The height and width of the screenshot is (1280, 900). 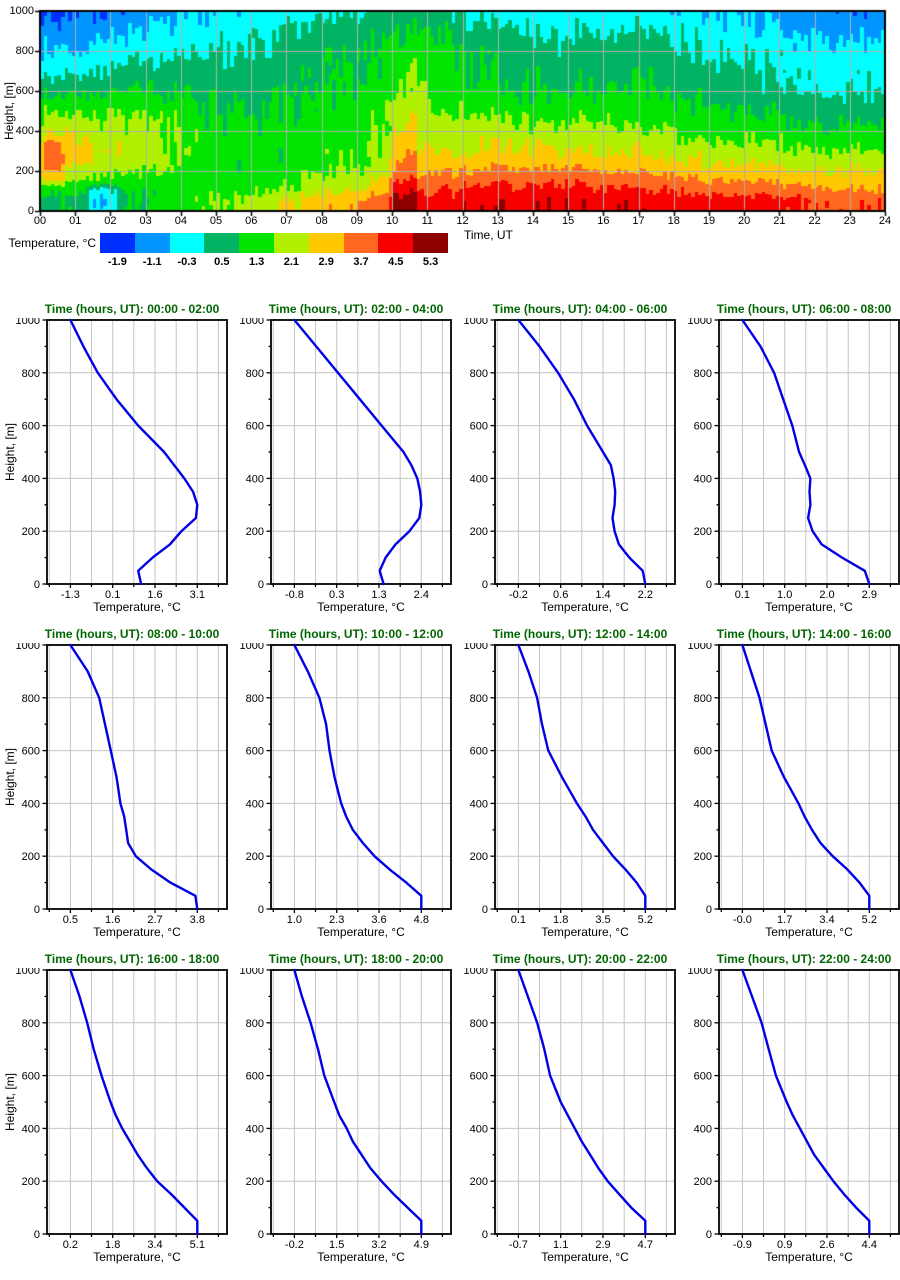 What do you see at coordinates (40, 221) in the screenshot?
I see `x-tick-label: 00` at bounding box center [40, 221].